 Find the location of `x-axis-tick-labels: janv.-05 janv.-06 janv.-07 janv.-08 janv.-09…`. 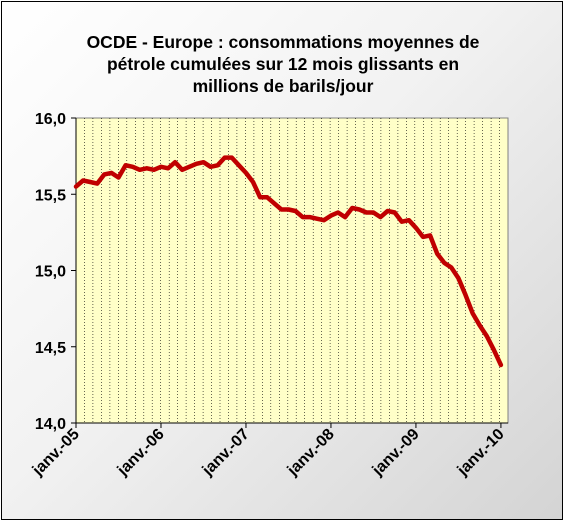

x-axis-tick-labels: janv.-05 janv.-06 janv.-07 janv.-08 janv.-09… is located at coordinates (268, 451).